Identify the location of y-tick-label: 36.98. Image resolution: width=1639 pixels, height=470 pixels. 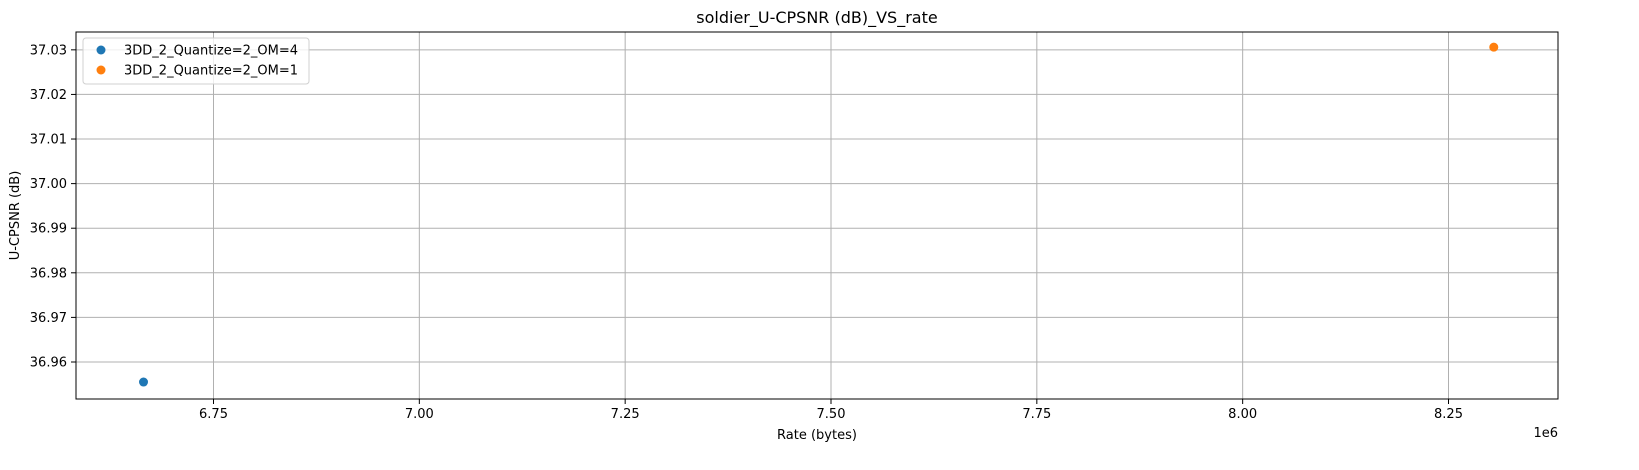
(48, 273).